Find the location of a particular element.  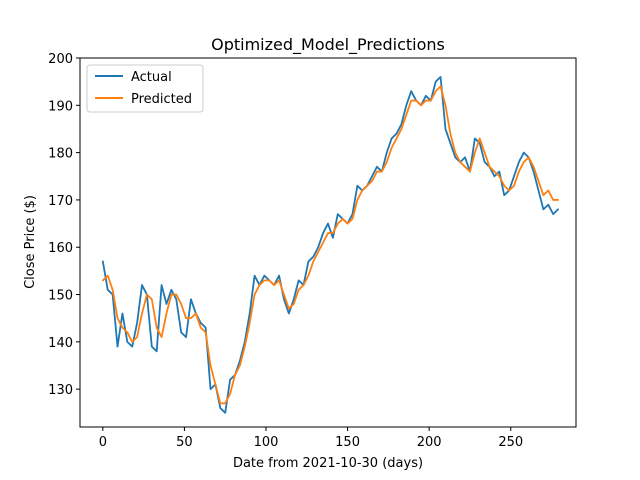

legend-label-actual: Actual is located at coordinates (151, 77).